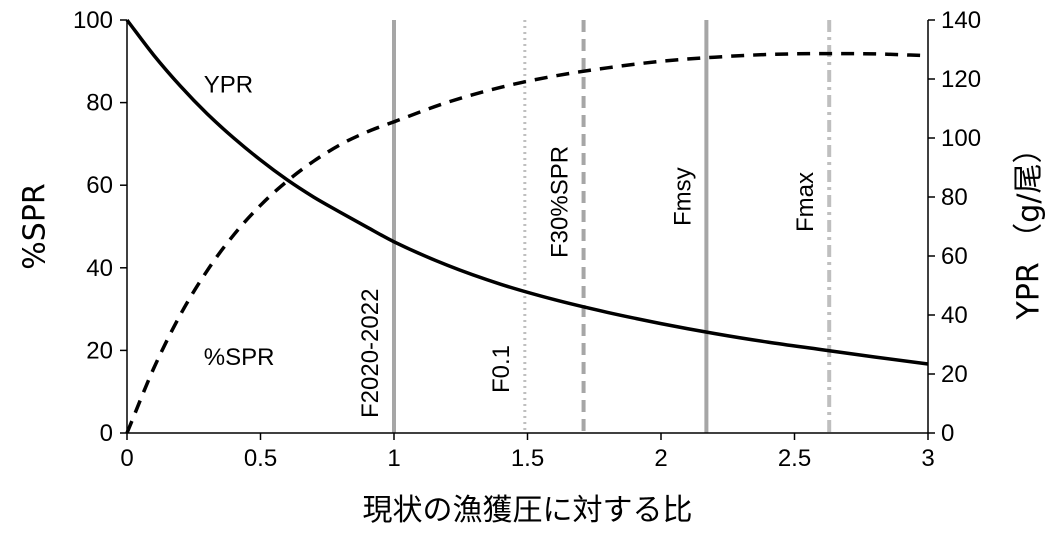 The height and width of the screenshot is (536, 1055). What do you see at coordinates (99, 185) in the screenshot?
I see `y-left-tick-label-3: 60` at bounding box center [99, 185].